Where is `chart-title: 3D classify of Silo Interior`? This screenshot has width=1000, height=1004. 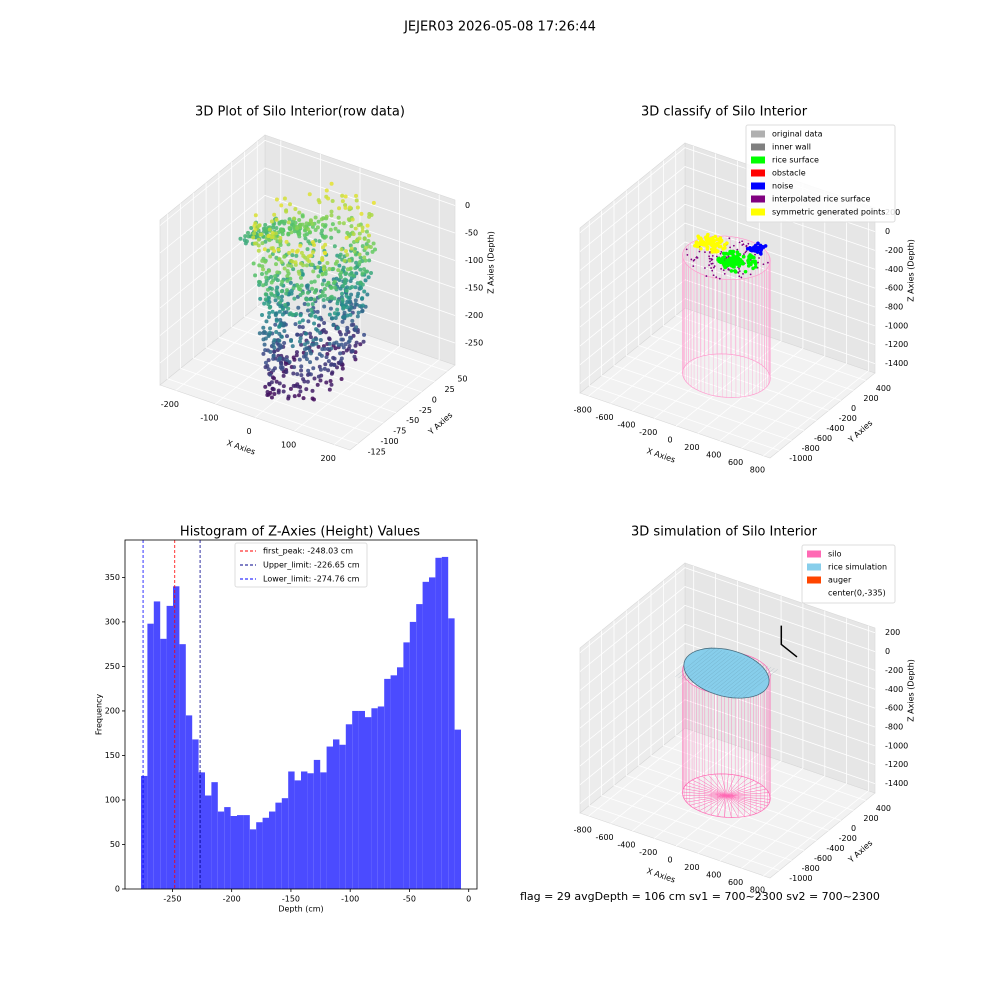 chart-title: 3D classify of Silo Interior is located at coordinates (724, 112).